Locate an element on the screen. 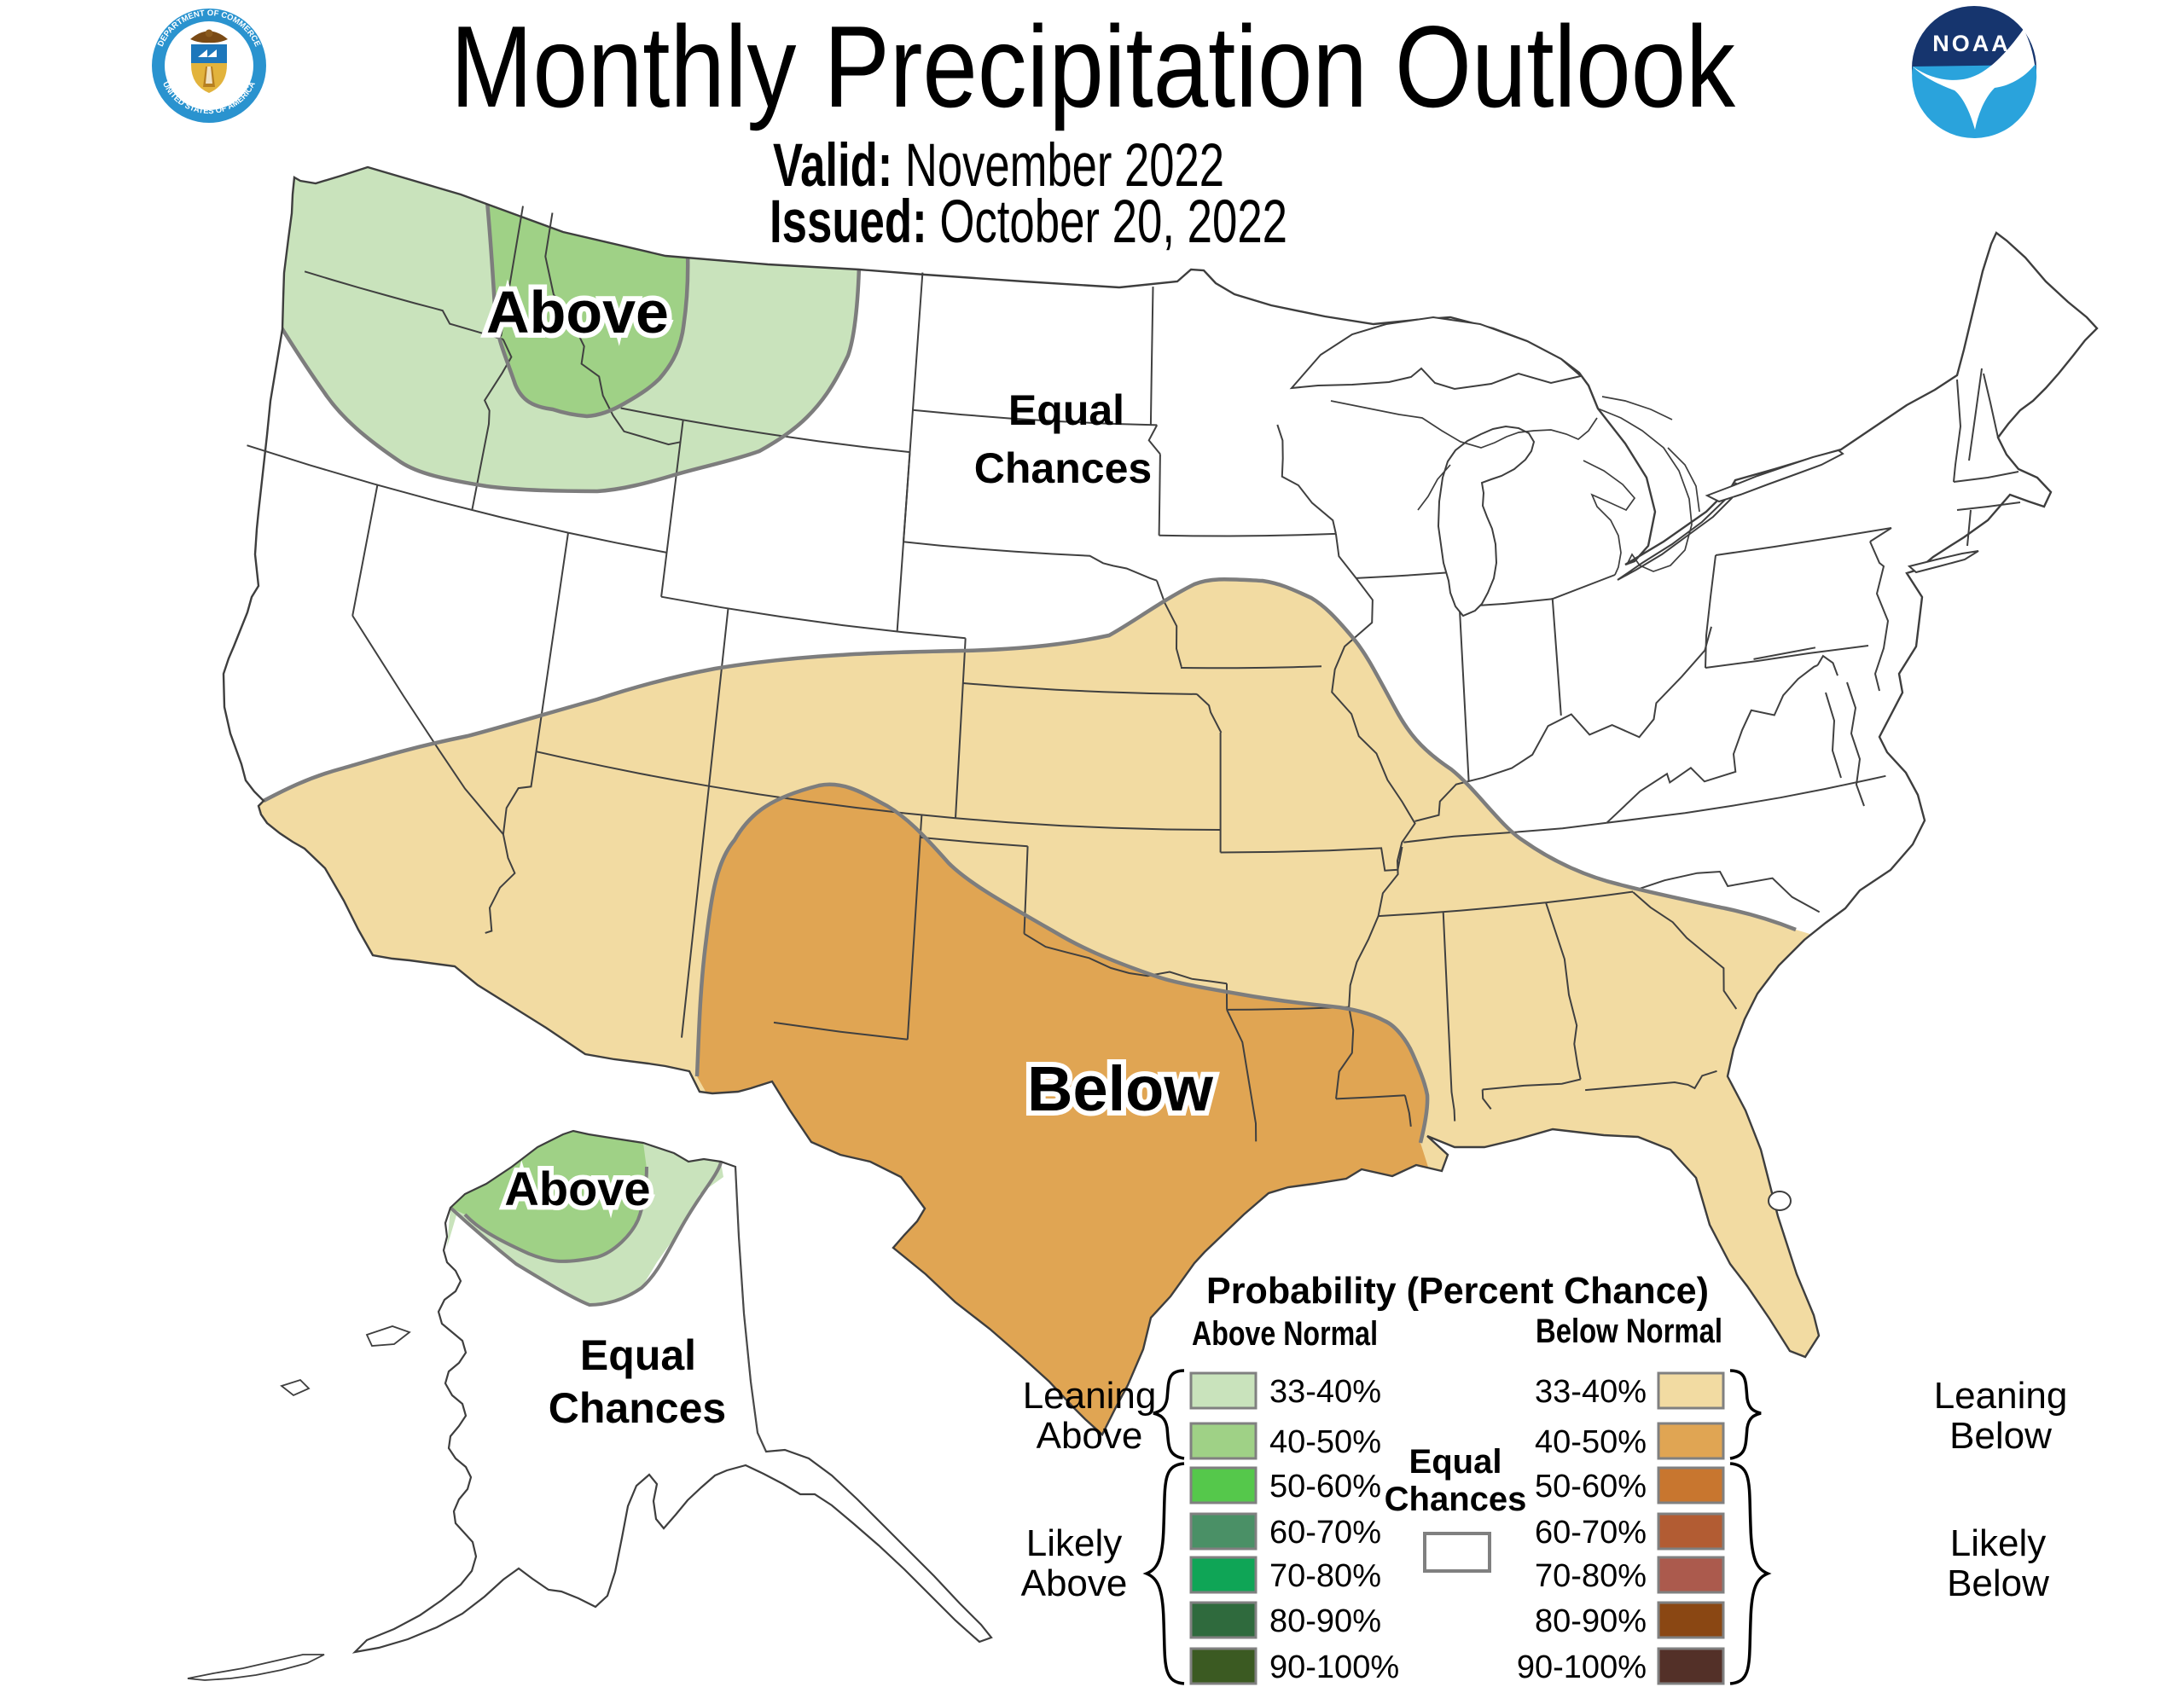 The image size is (2184, 1687). svg-text: Above Normal is located at coordinates (1285, 1334).